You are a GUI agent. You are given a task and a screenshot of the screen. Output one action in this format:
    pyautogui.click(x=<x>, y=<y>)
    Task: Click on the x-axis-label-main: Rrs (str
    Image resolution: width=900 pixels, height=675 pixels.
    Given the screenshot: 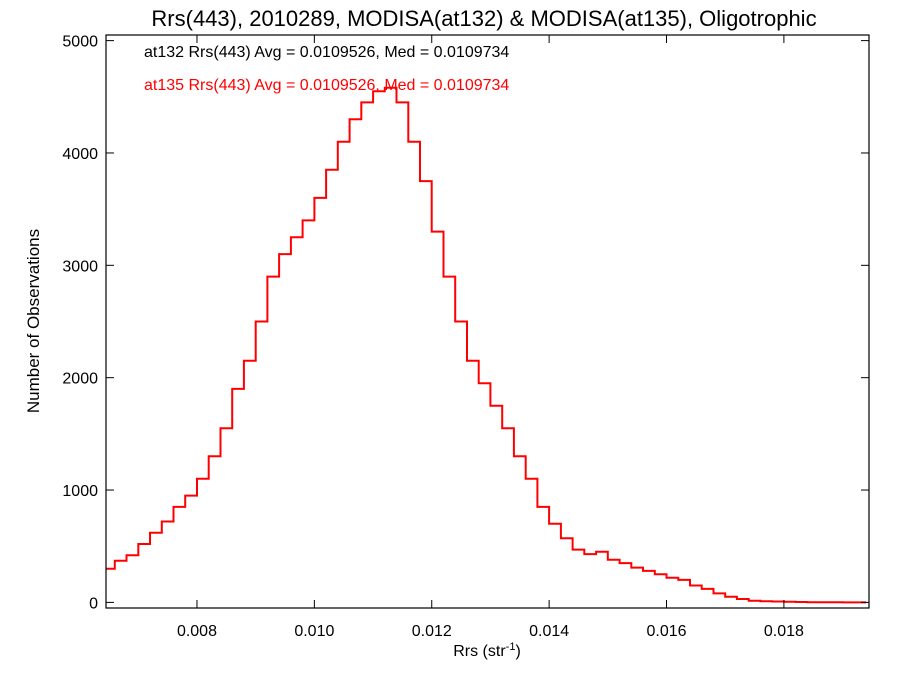 What is the action you would take?
    pyautogui.click(x=479, y=651)
    